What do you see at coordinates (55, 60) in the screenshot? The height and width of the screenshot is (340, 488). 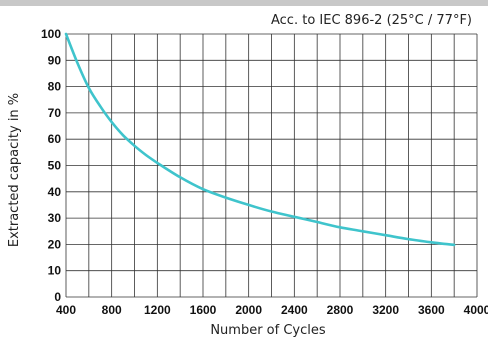 I see `y-tick-label: 90` at bounding box center [55, 60].